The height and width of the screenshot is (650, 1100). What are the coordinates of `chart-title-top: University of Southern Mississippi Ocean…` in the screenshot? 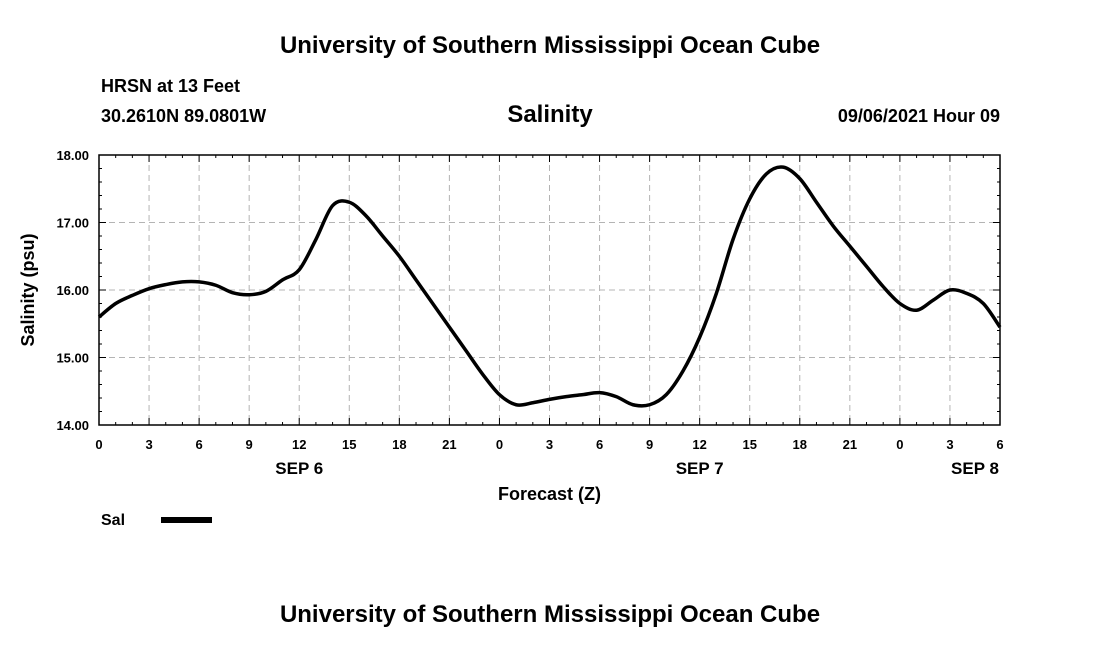 It's located at (550, 45).